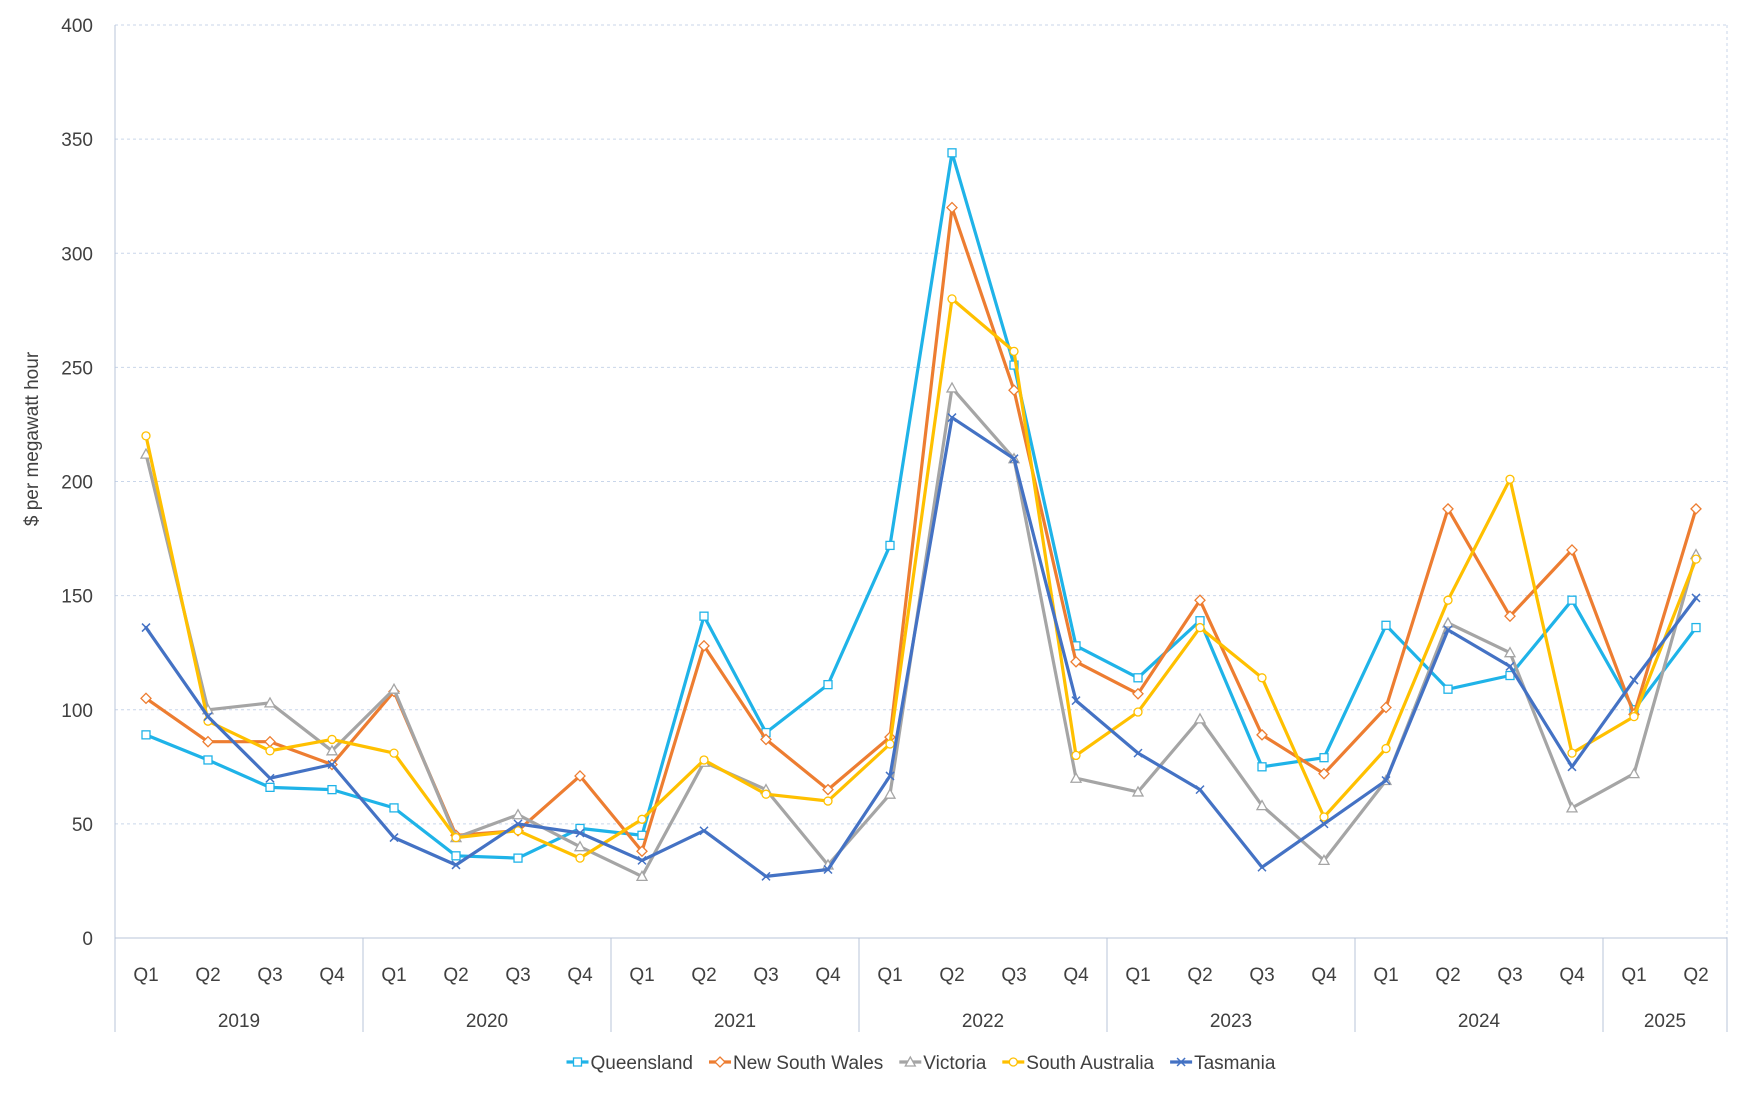 Image resolution: width=1751 pixels, height=1104 pixels. I want to click on y-tick-label: 150, so click(77, 597).